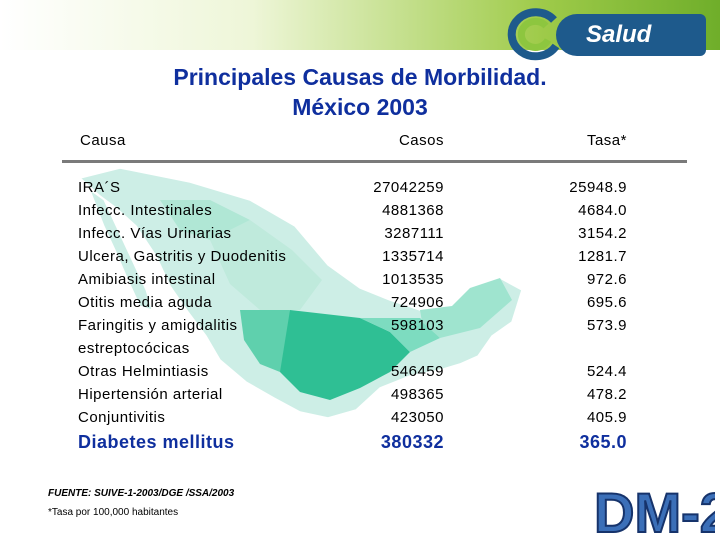 The height and width of the screenshot is (540, 720). I want to click on cause-cell: Otras Helmintiasis, so click(143, 371).